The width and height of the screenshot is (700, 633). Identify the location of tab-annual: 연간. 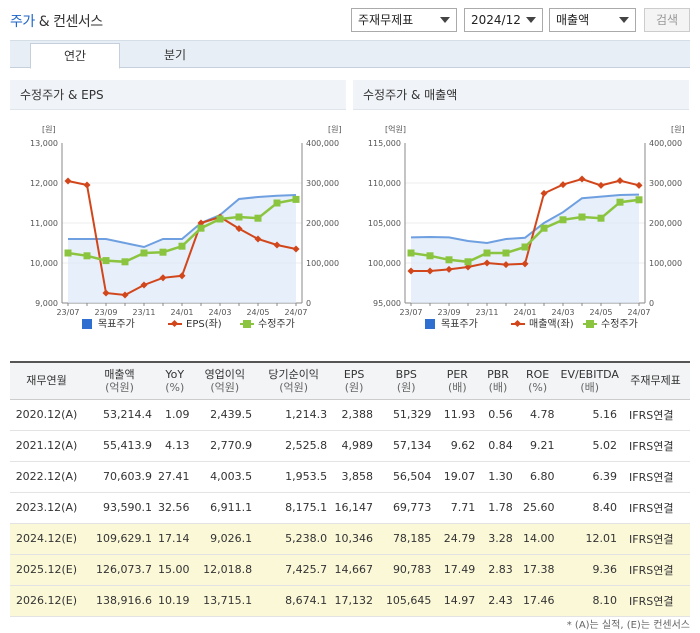
(75, 56).